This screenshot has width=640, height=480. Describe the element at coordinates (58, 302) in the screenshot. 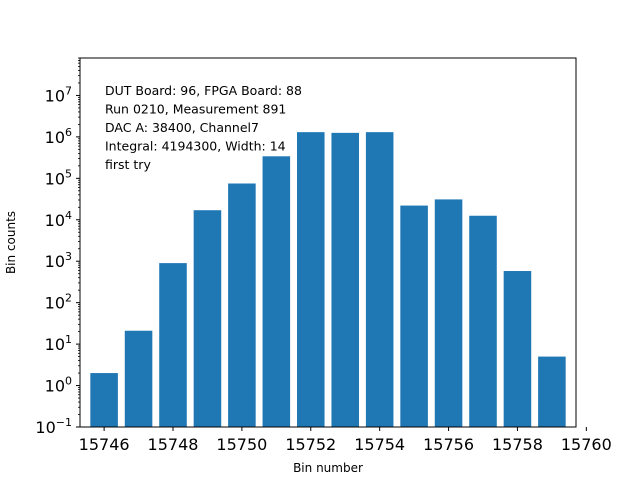

I see `y-tick-label-2: 10²` at that location.